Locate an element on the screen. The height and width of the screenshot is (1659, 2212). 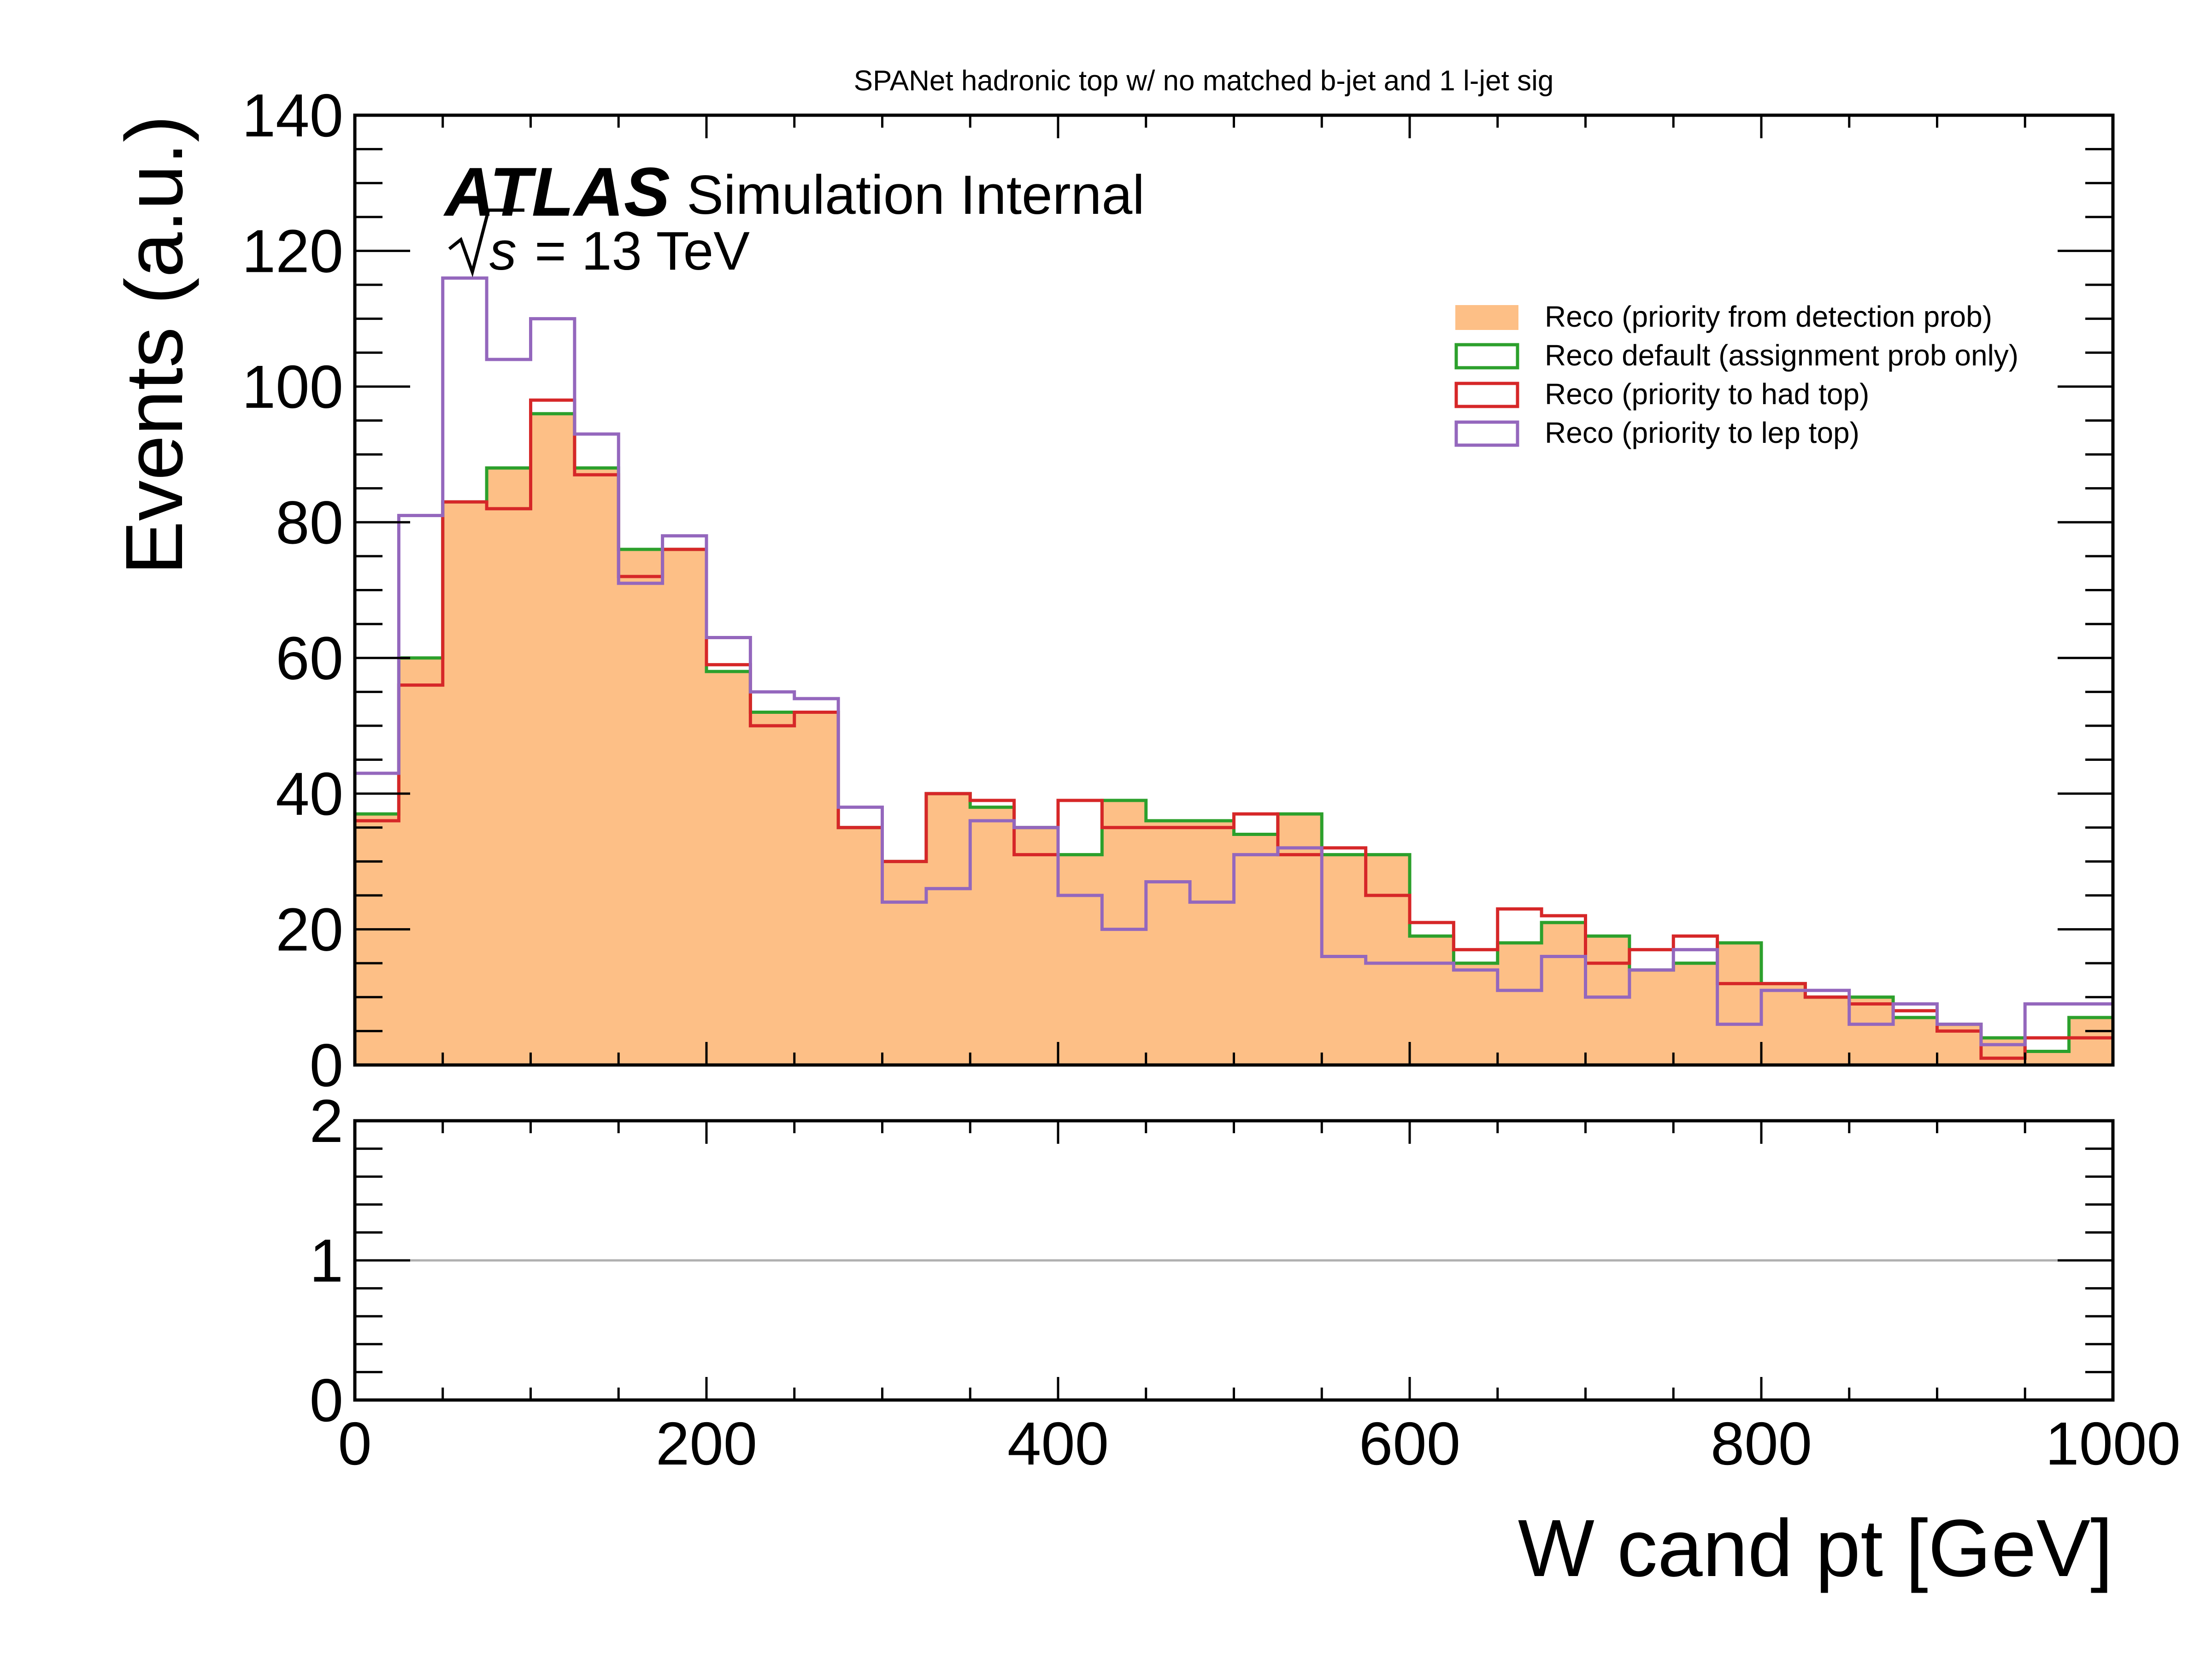
legend-label: Reco (priority to lep top) is located at coordinates (1702, 432).